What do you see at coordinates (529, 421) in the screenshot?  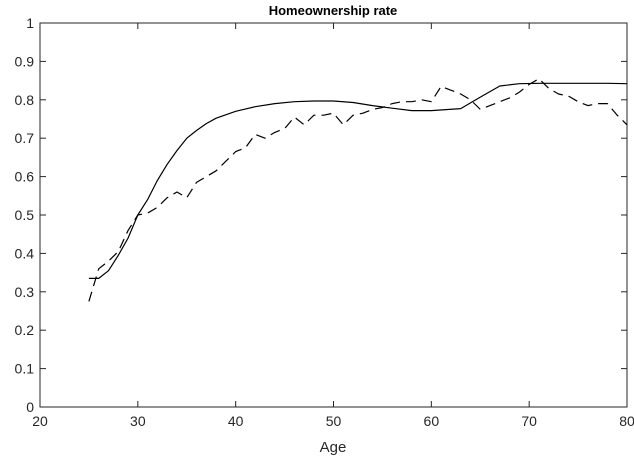 I see `x-tick-label: 70` at bounding box center [529, 421].